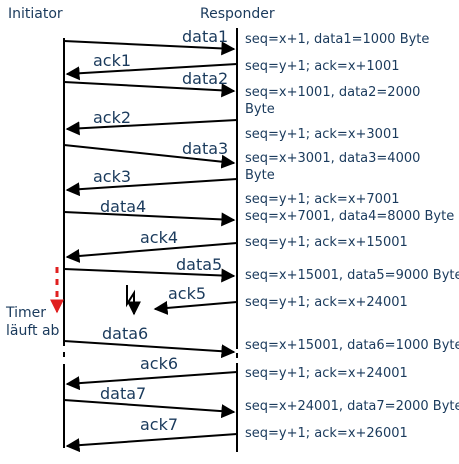 The width and height of the screenshot is (459, 464). What do you see at coordinates (112, 176) in the screenshot?
I see `label-ack3: ack3` at bounding box center [112, 176].